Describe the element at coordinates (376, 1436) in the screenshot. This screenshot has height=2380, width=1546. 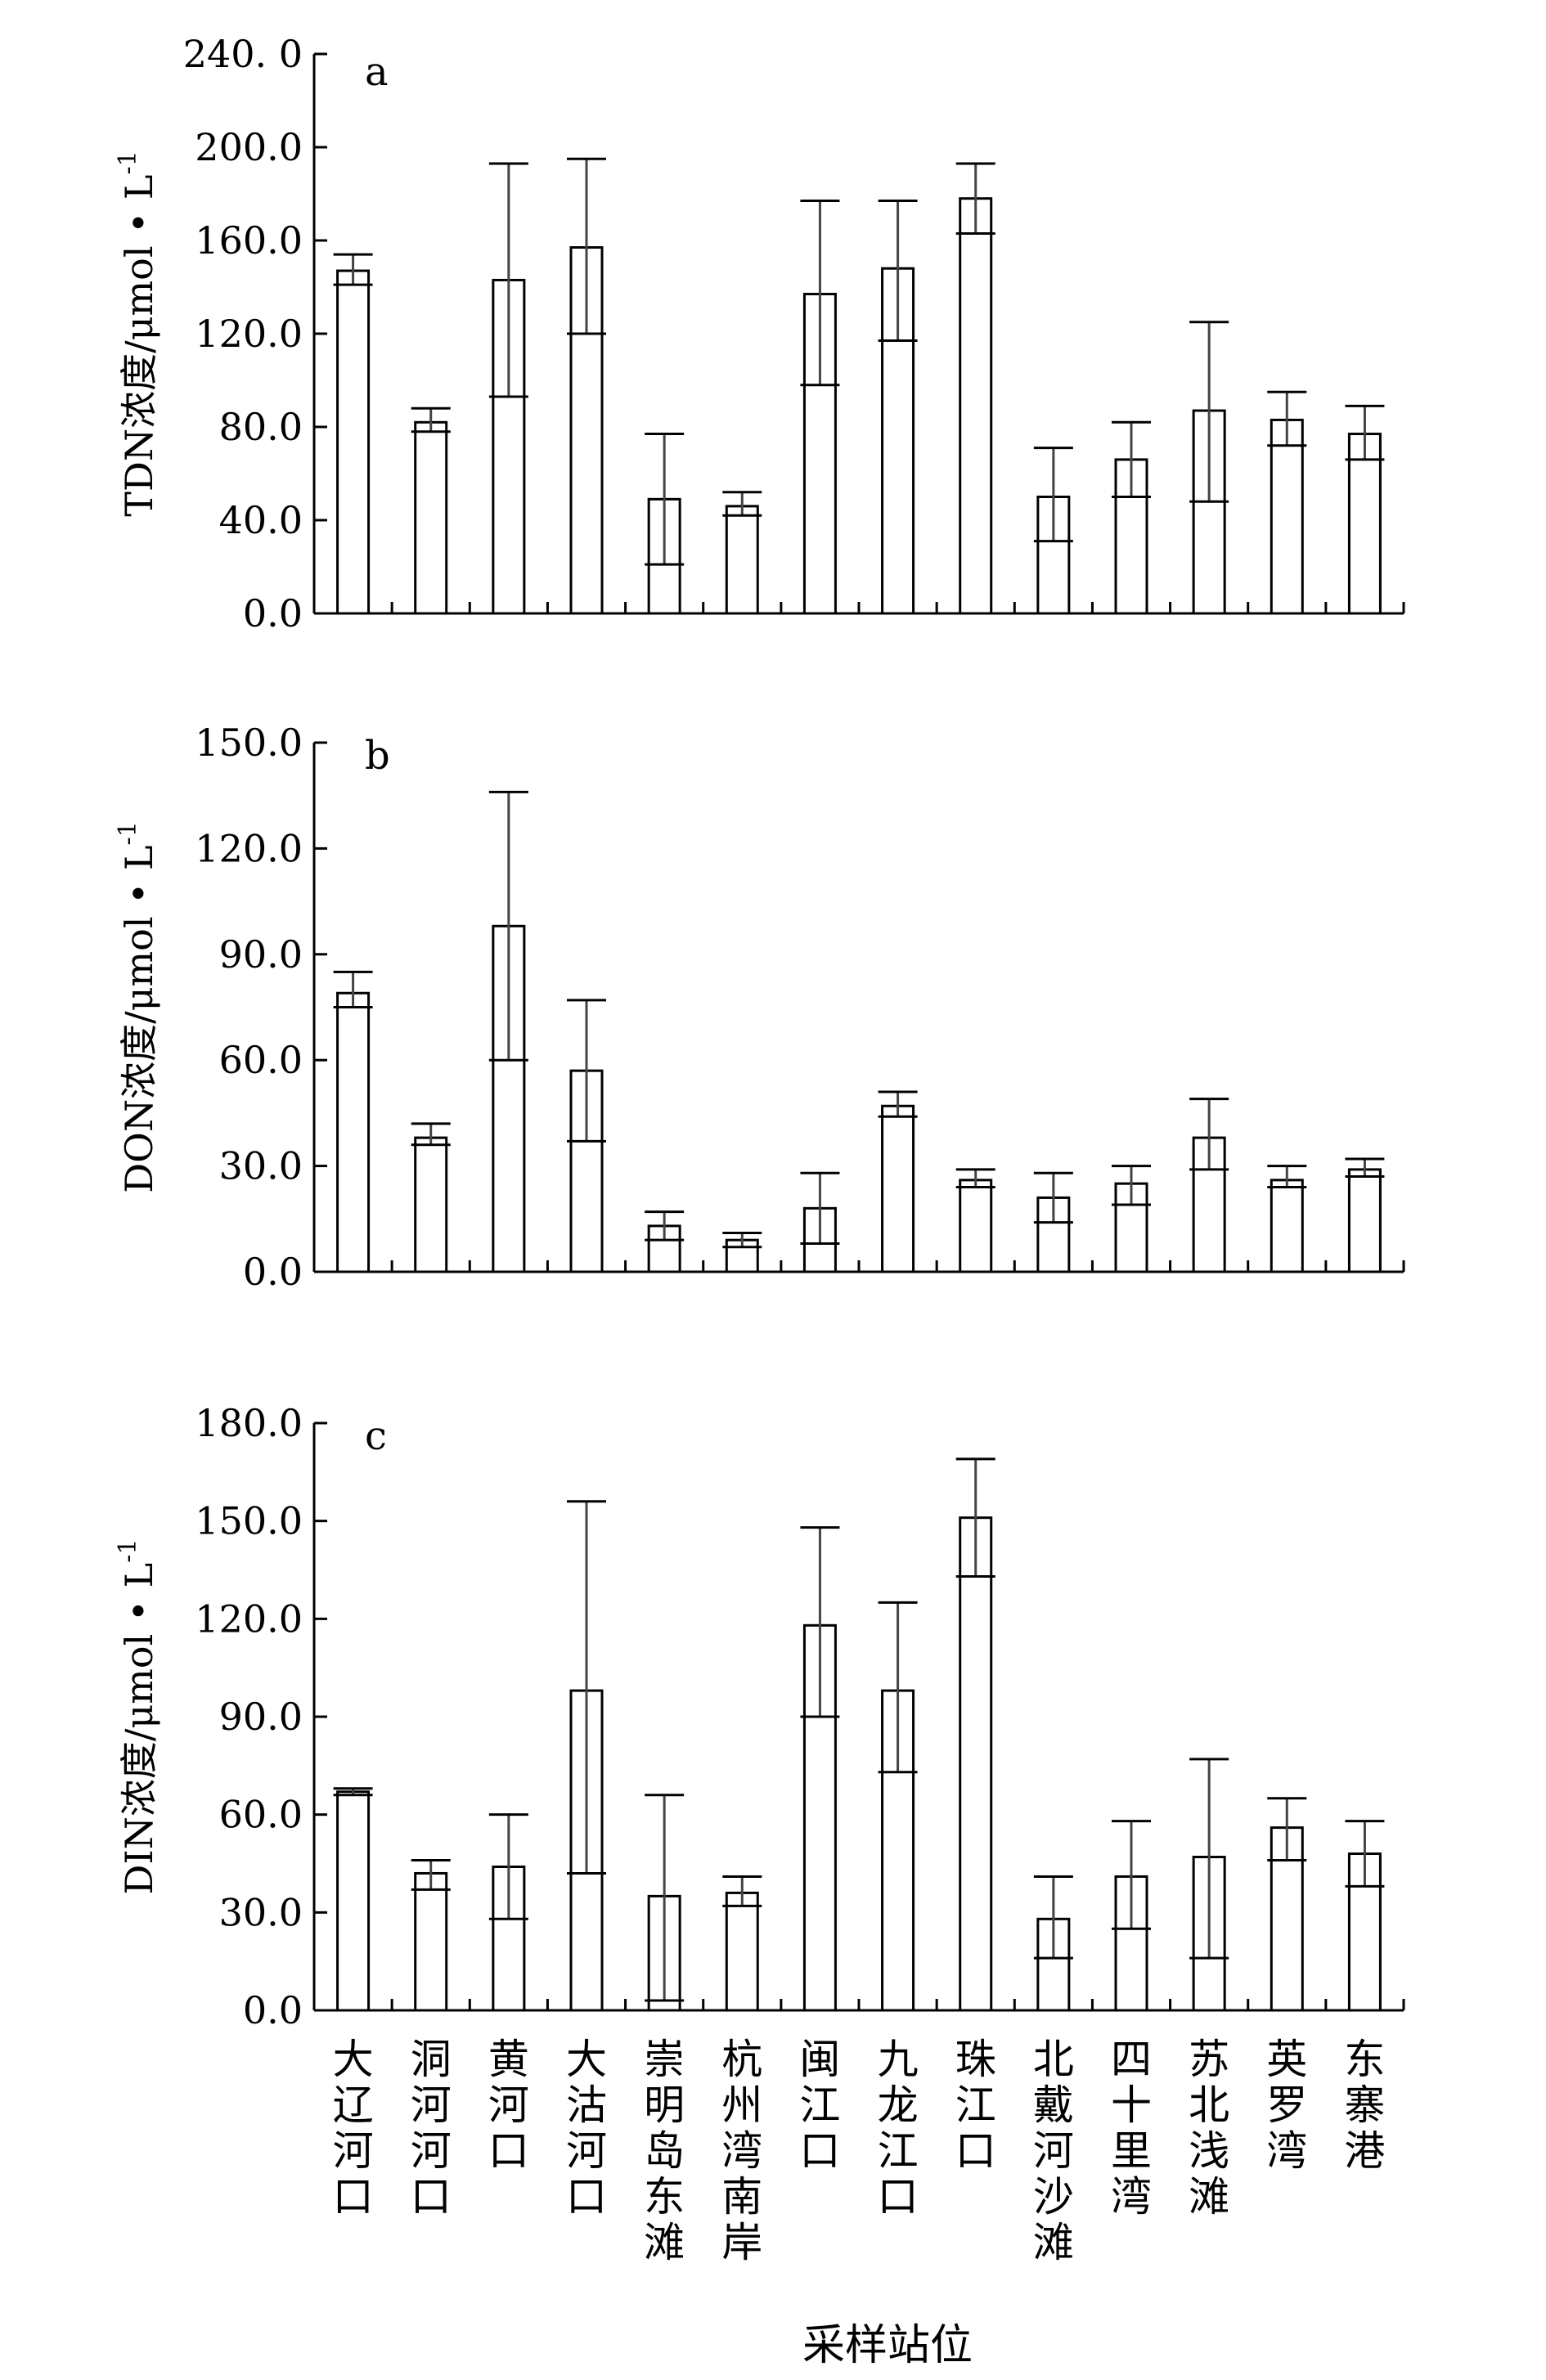
I see `panel-letter: c` at that location.